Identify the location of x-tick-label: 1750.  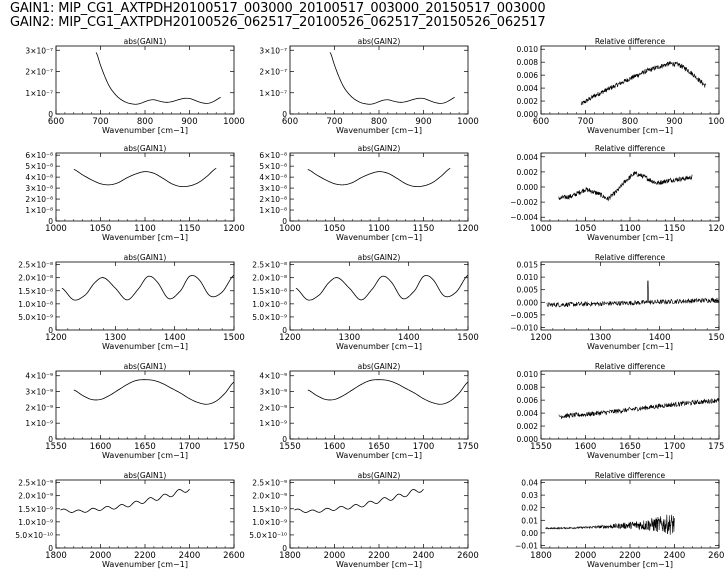
(468, 447).